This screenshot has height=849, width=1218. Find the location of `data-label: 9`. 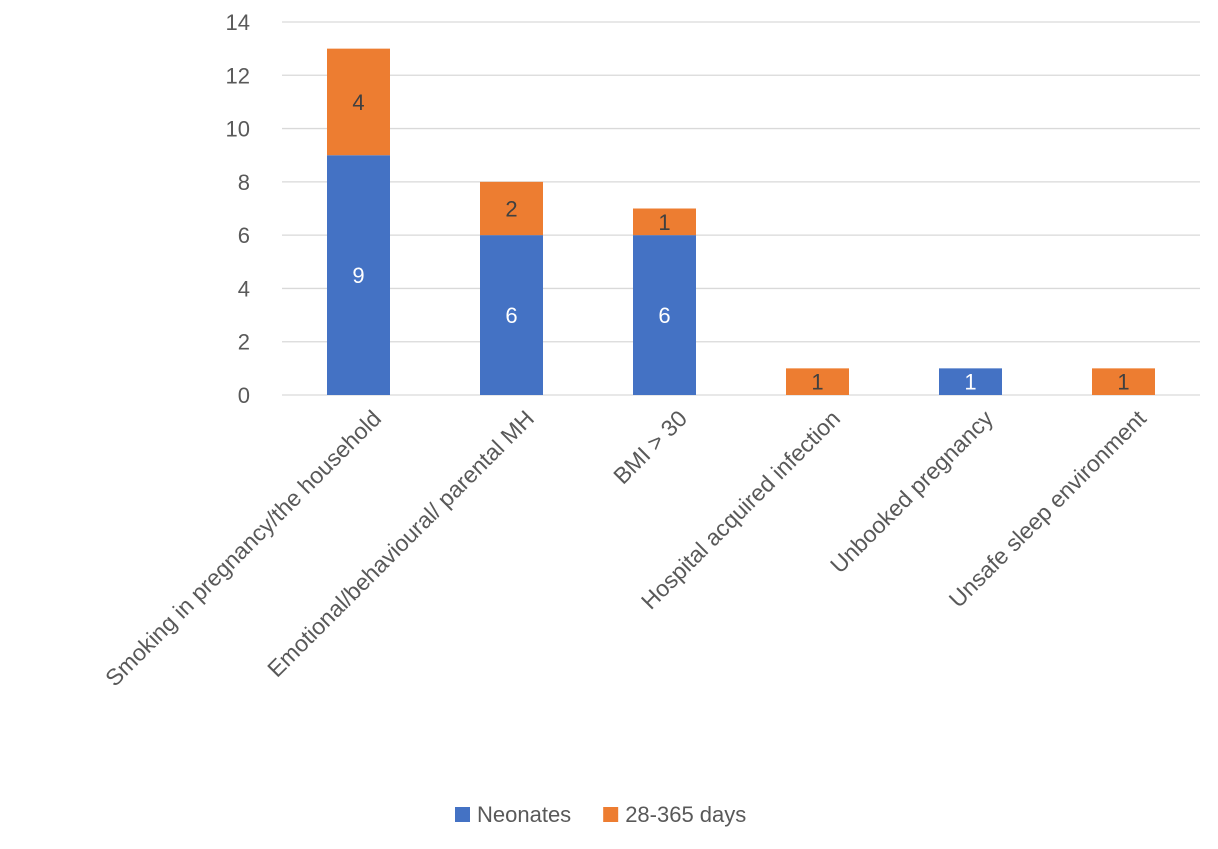

data-label: 9 is located at coordinates (358, 275).